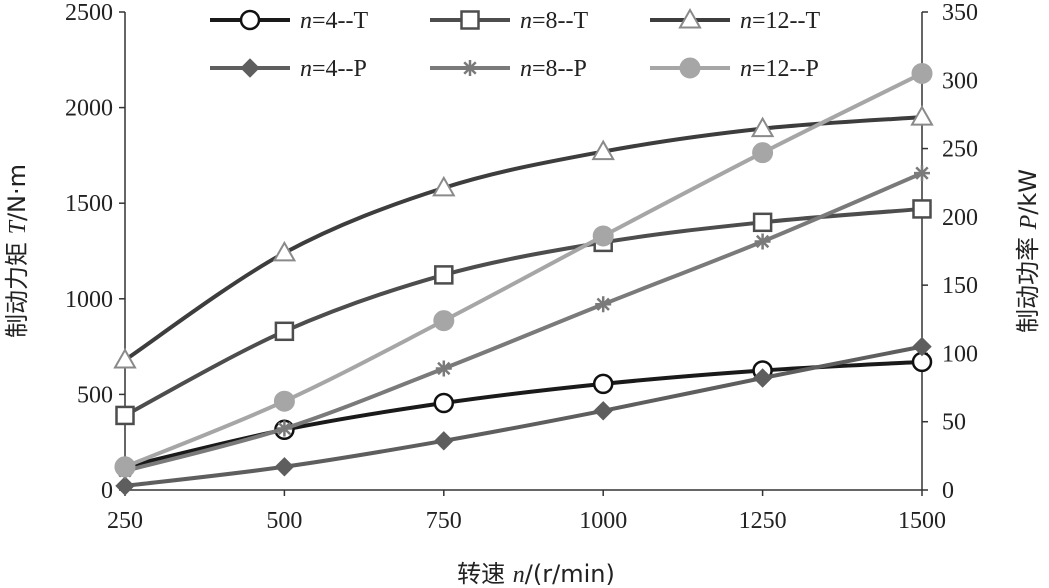  What do you see at coordinates (125, 521) in the screenshot?
I see `x-tick-label: 250` at bounding box center [125, 521].